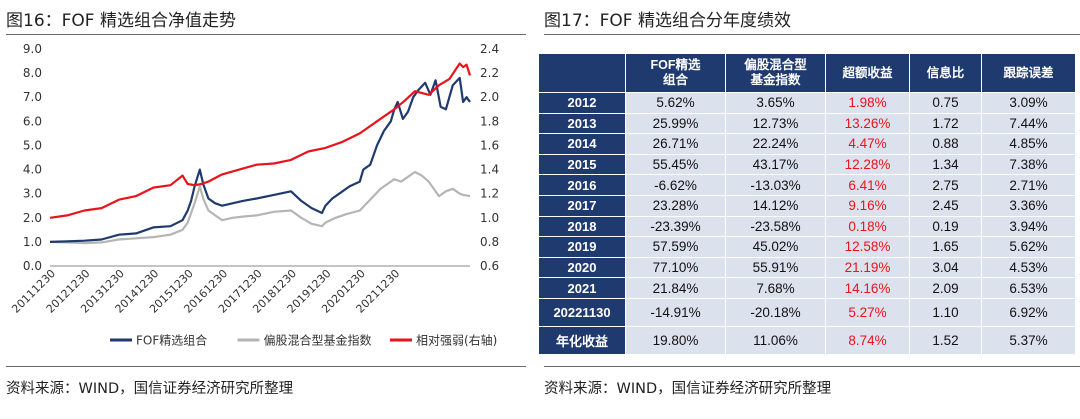  Describe the element at coordinates (150, 389) in the screenshot. I see `chart-source: 资料来源：WIND，国信证券经济研究所整理` at that location.